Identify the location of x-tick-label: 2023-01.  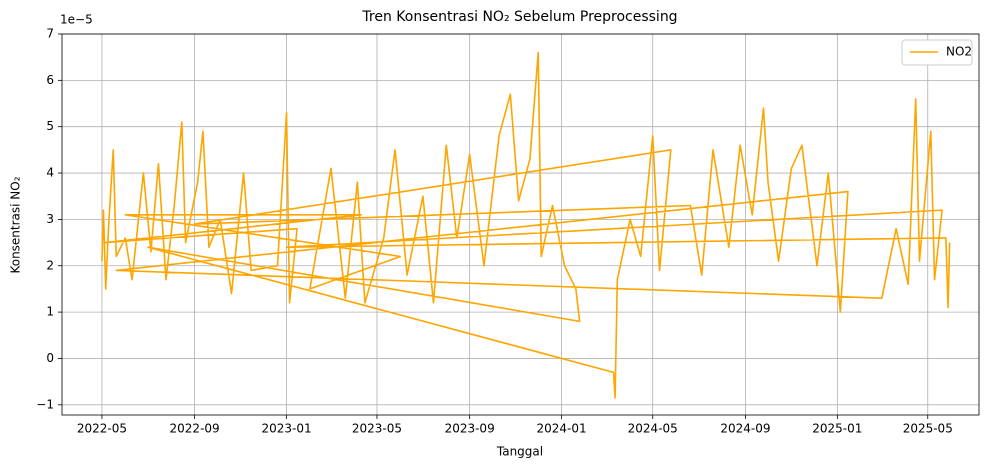
(286, 429).